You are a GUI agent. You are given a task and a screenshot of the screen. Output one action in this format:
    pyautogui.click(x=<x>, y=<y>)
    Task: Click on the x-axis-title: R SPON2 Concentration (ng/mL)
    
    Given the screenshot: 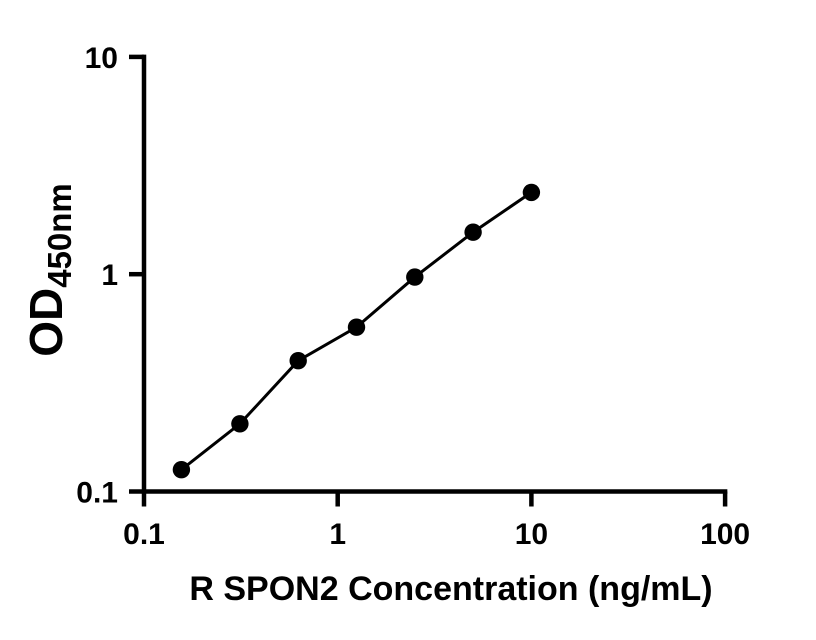 What is the action you would take?
    pyautogui.click(x=450, y=589)
    